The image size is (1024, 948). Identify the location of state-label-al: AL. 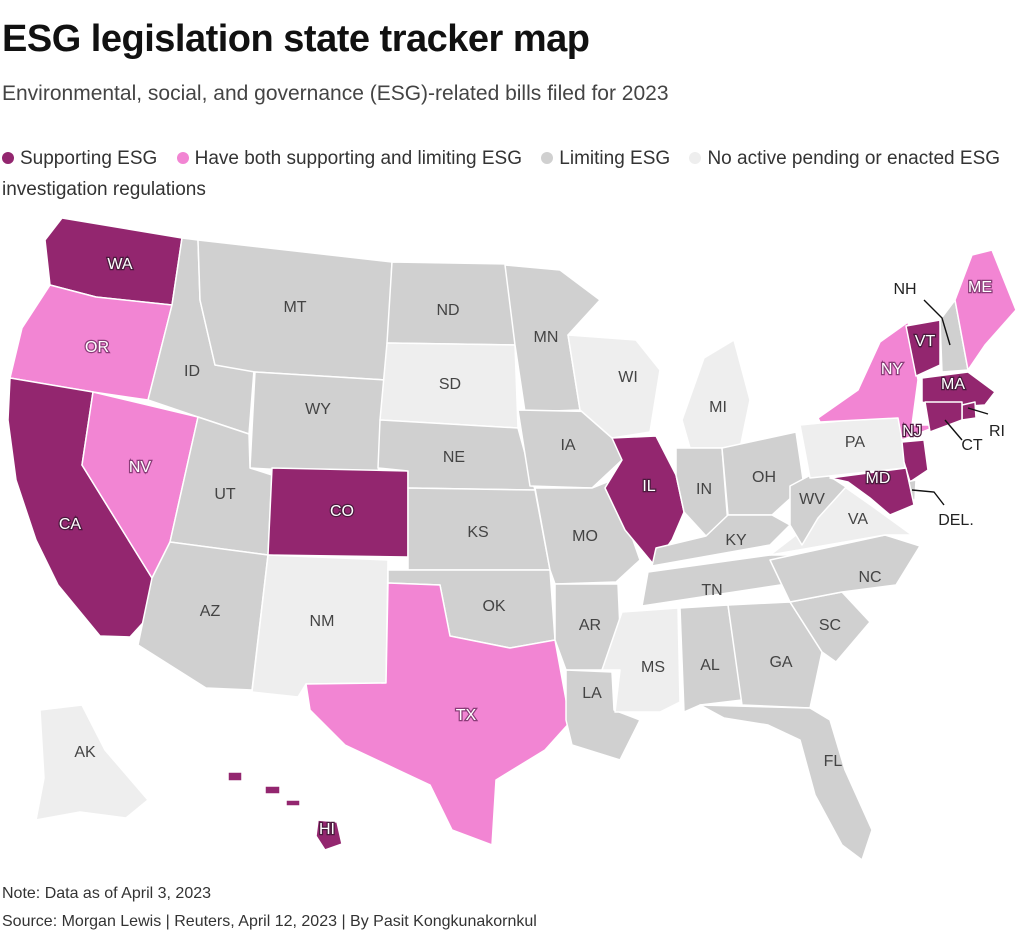
(710, 665).